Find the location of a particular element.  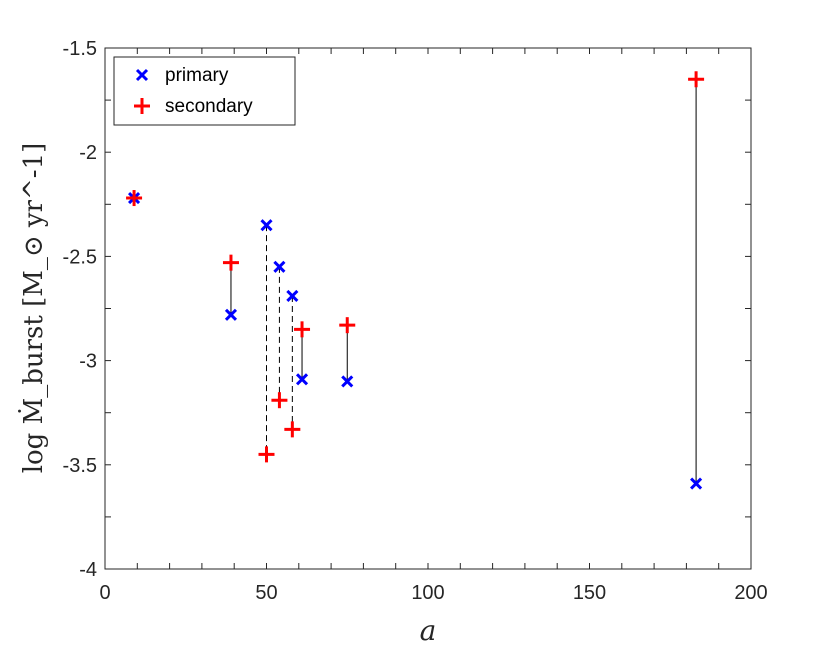

x-tick-label: 50 is located at coordinates (266, 593).